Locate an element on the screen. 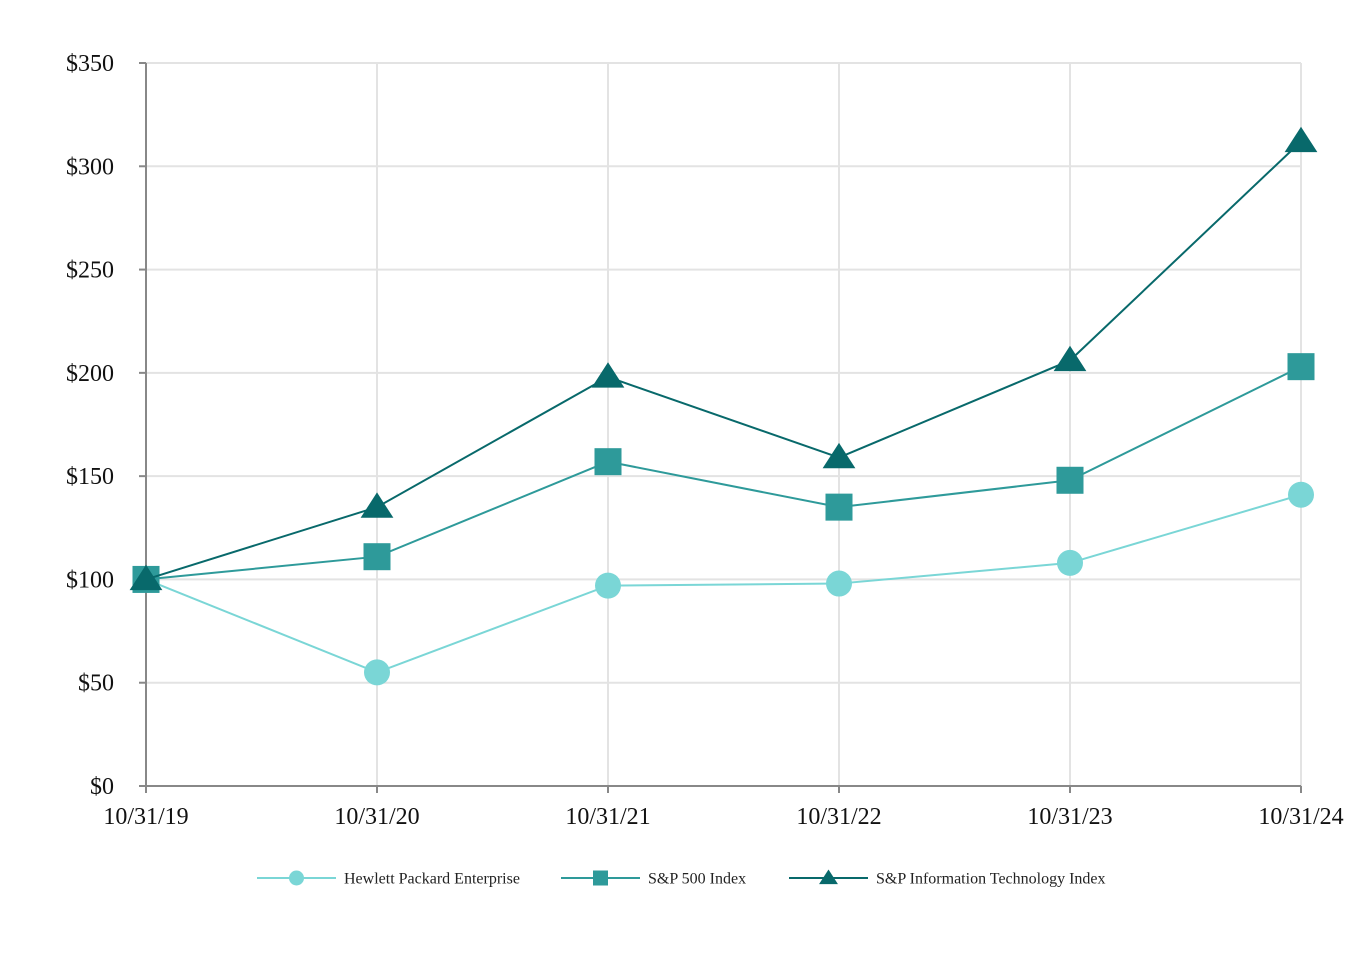  y-tick-label: $250 is located at coordinates (90, 271).